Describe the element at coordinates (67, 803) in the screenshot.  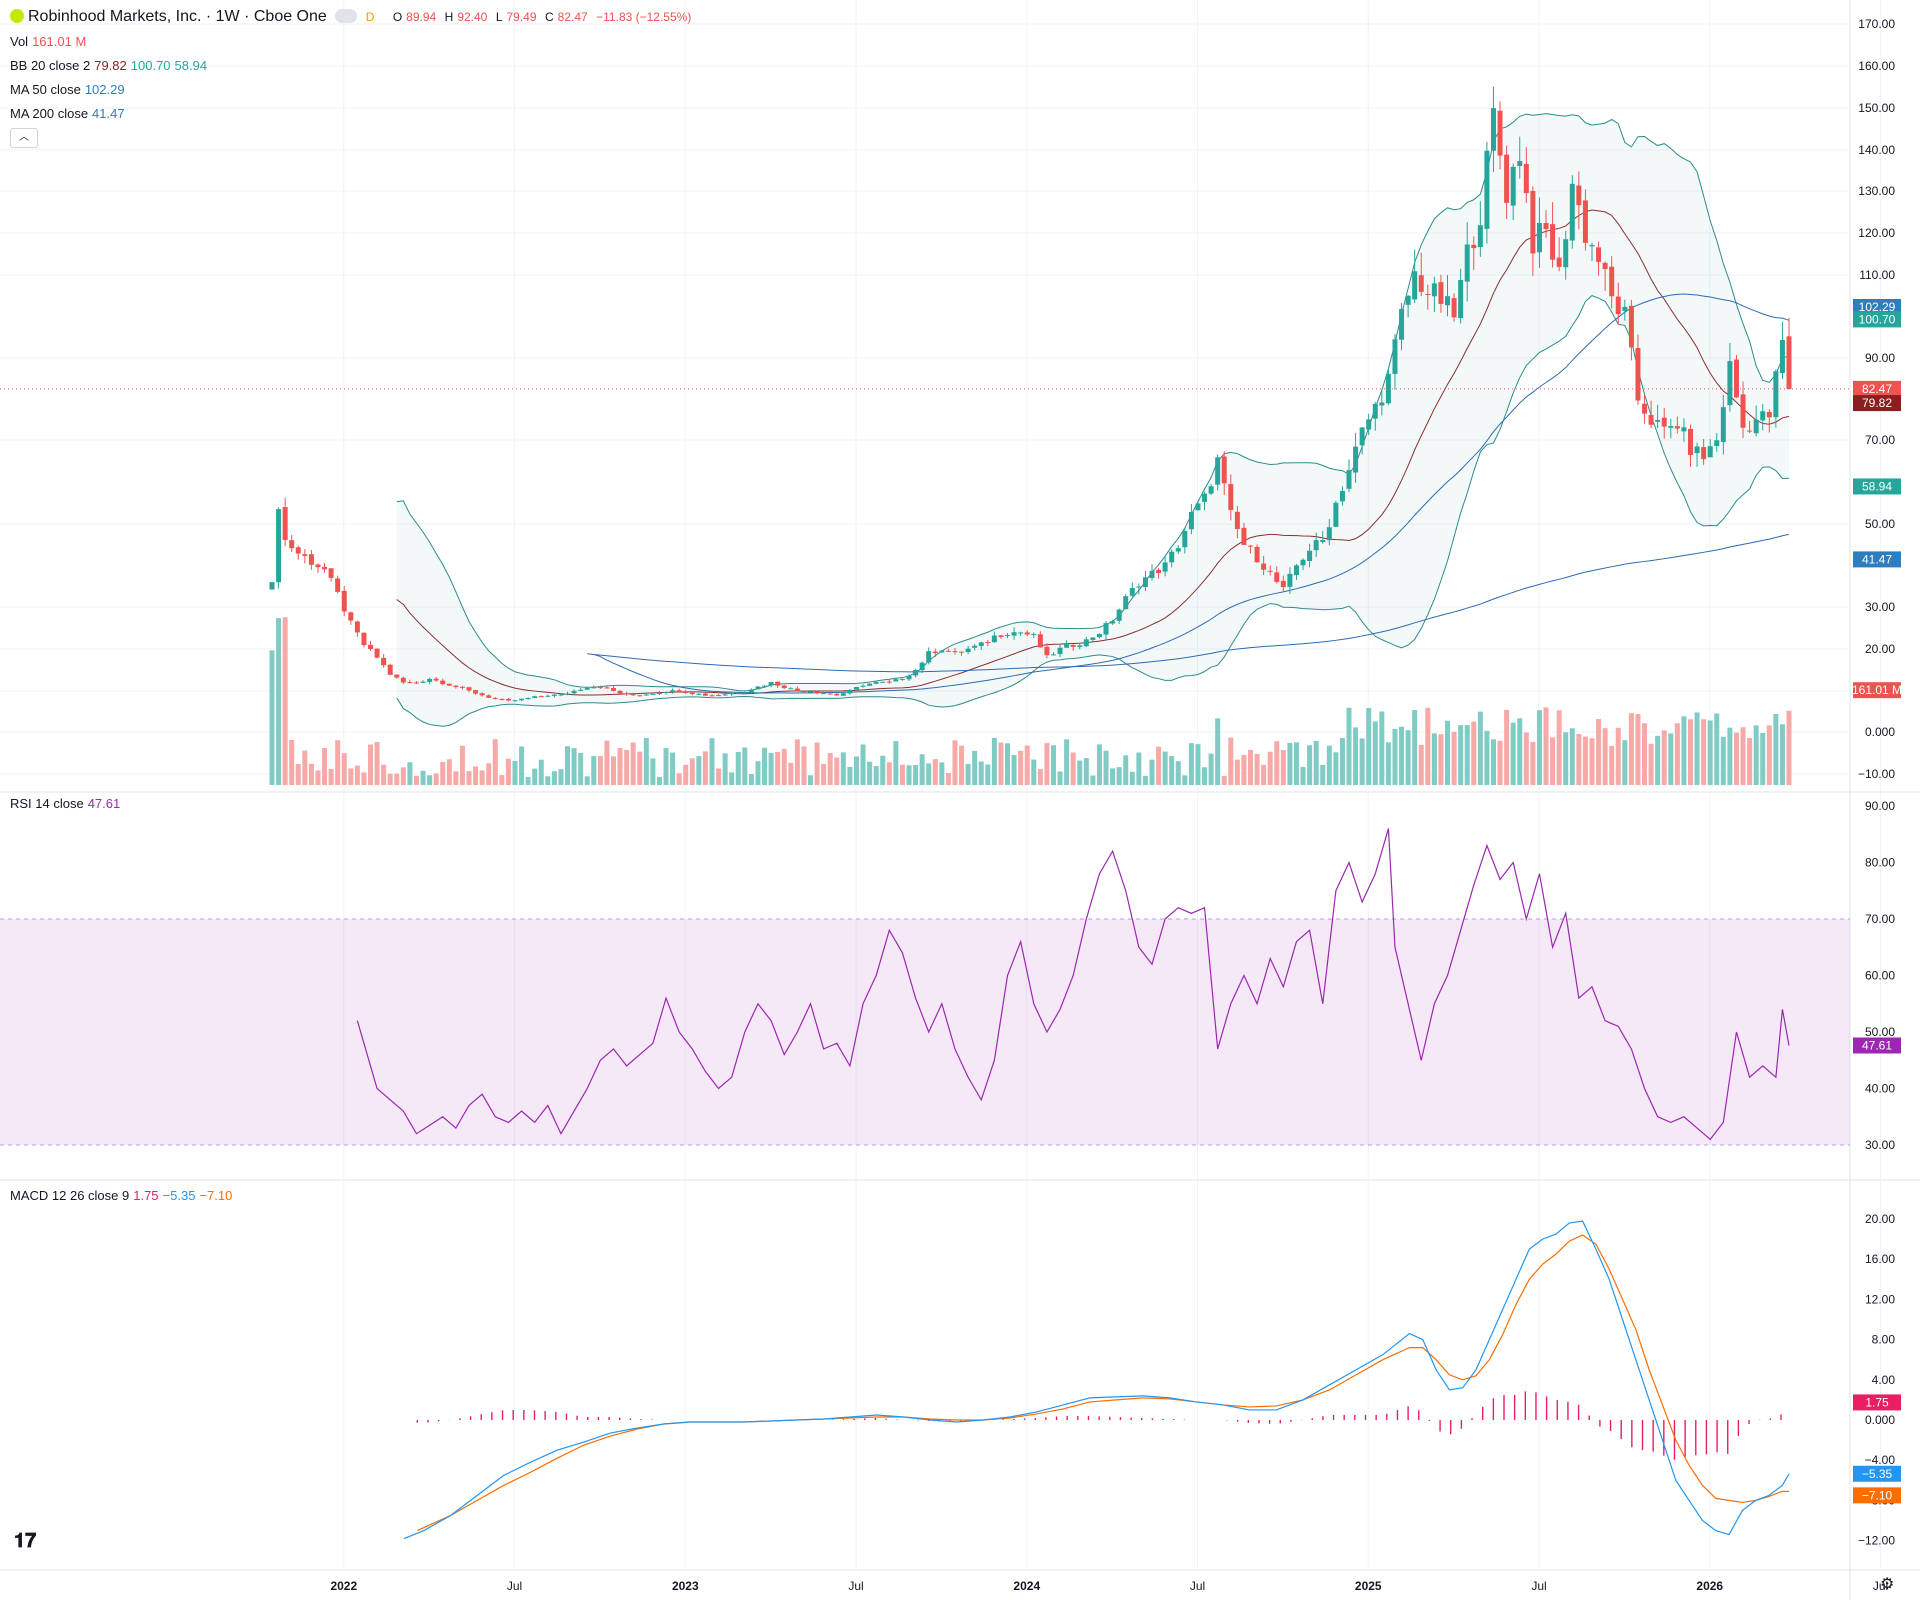
I see `rsi-legend: RSI 14 close 47.61` at that location.